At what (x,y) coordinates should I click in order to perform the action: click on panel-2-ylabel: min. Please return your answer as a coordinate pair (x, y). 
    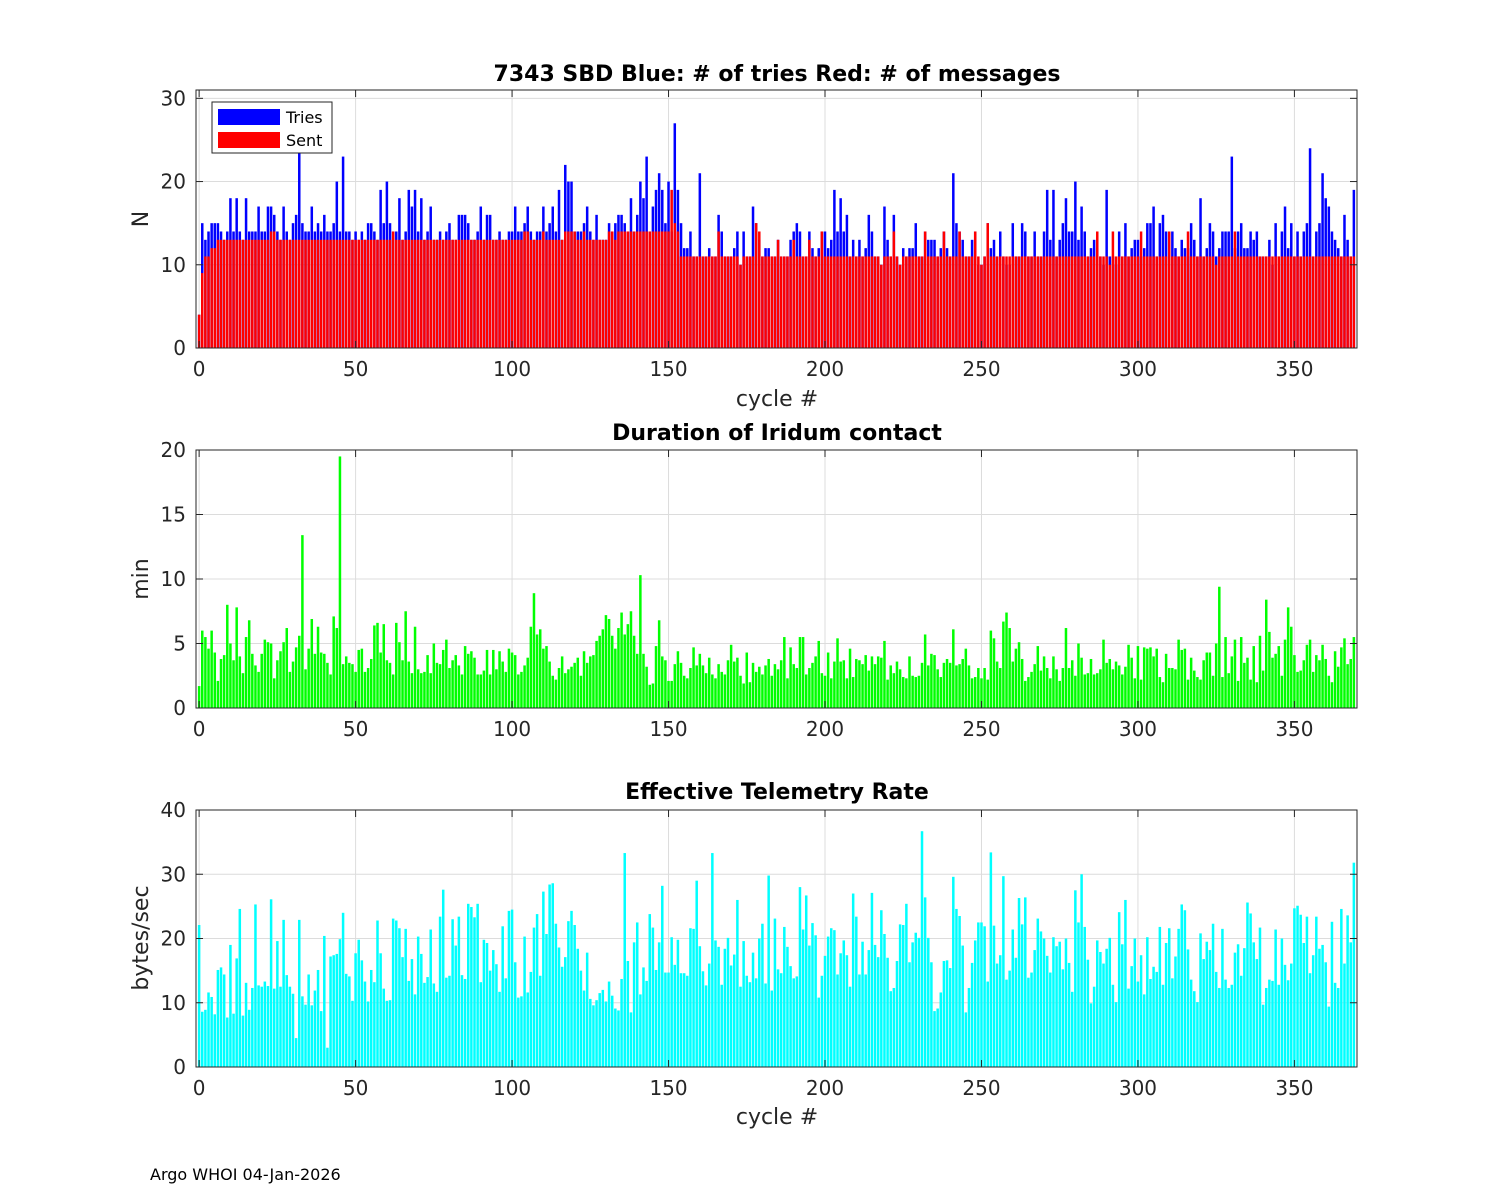
    Looking at the image, I should click on (141, 579).